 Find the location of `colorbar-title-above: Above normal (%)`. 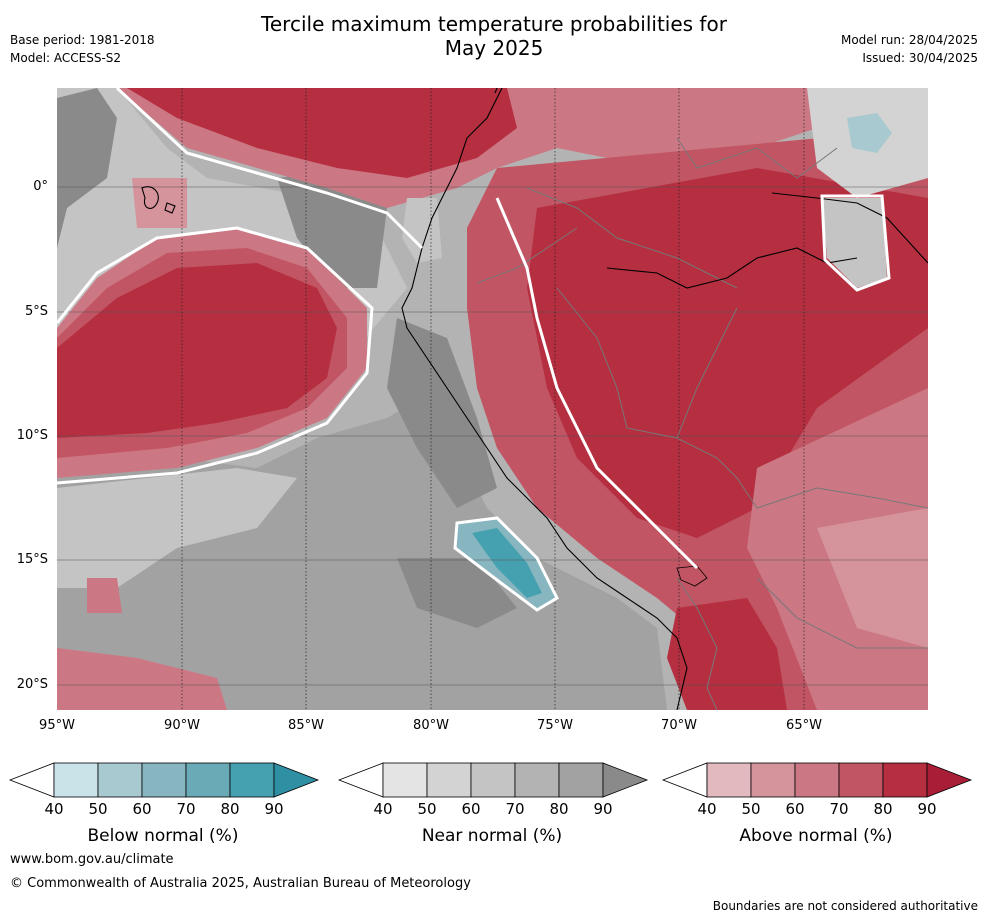

colorbar-title-above: Above normal (%) is located at coordinates (816, 836).